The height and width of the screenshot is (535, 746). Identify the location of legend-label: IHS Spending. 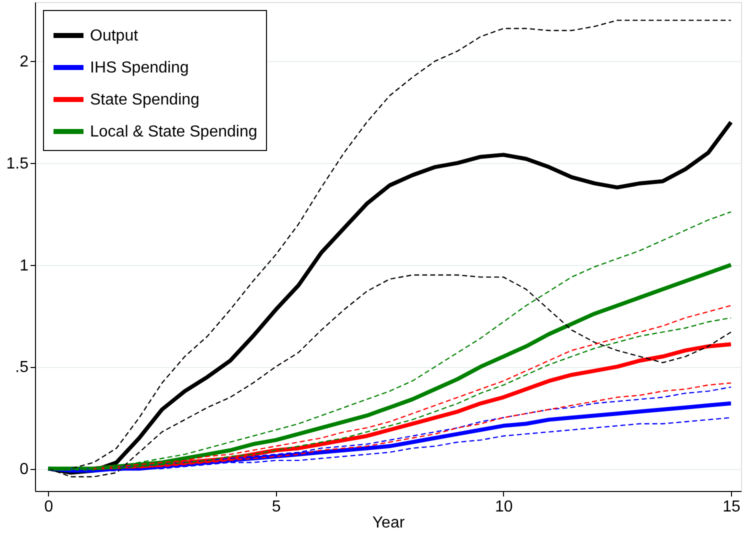
(139, 68).